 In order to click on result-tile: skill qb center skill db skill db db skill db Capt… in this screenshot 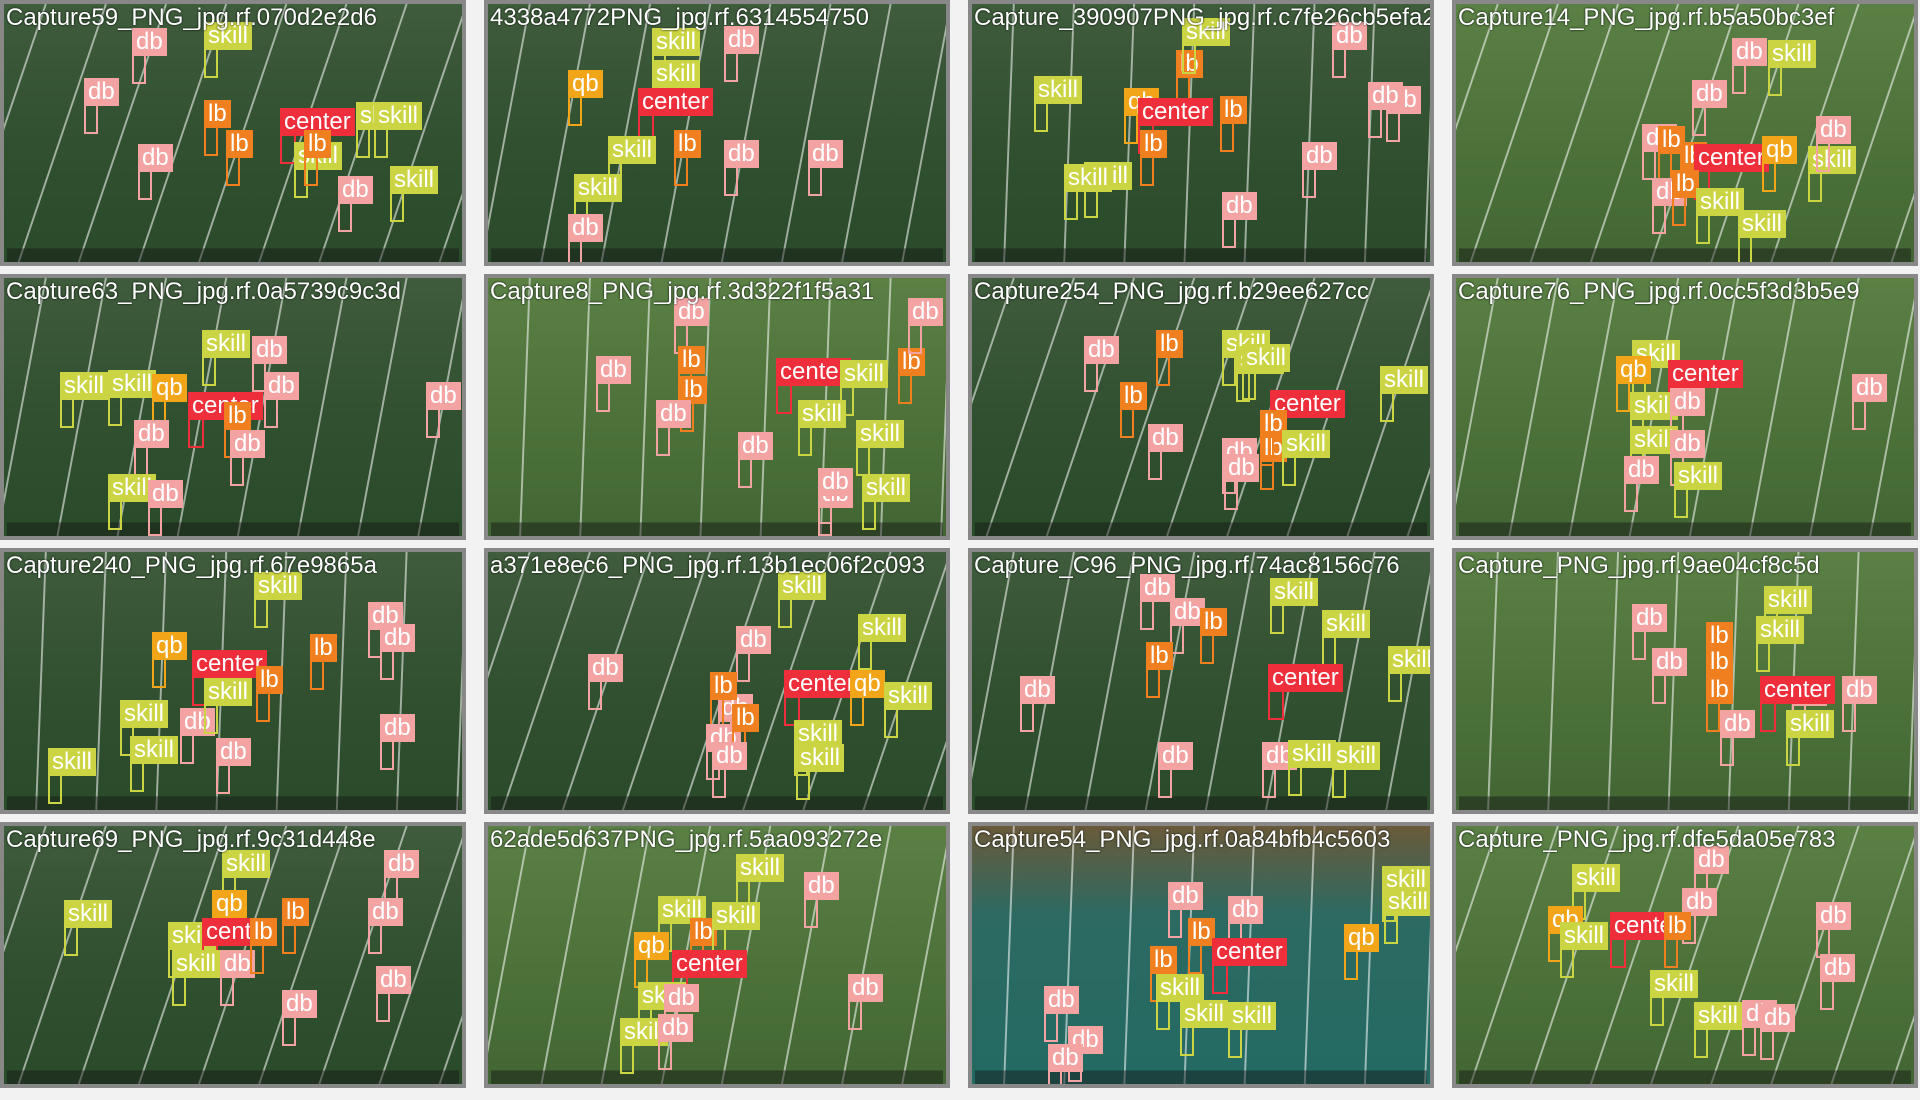, I will do `click(1685, 407)`.